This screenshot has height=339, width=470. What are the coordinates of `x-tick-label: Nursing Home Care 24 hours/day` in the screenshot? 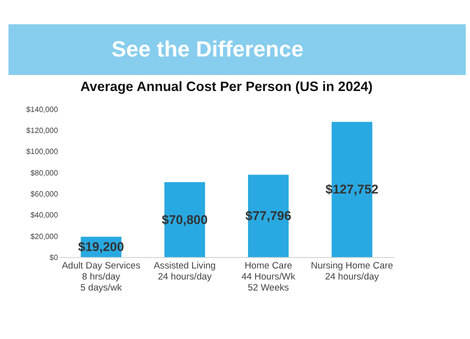 It's located at (352, 271).